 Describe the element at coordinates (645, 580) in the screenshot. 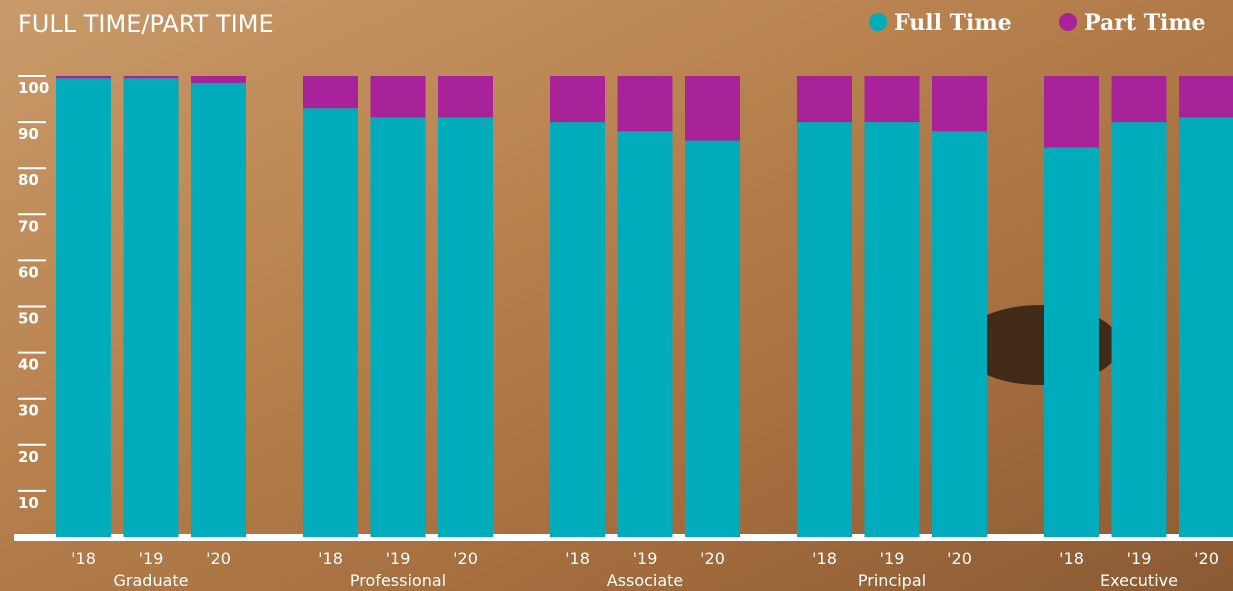

I see `group-label: Associate` at that location.